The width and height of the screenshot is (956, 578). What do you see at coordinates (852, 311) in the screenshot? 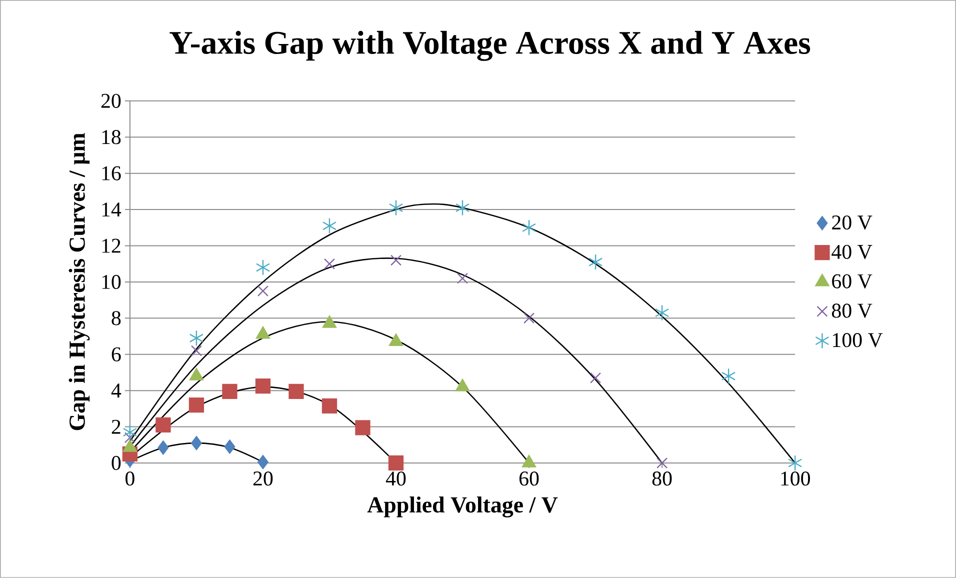
I see `legend-label: 80 V` at bounding box center [852, 311].